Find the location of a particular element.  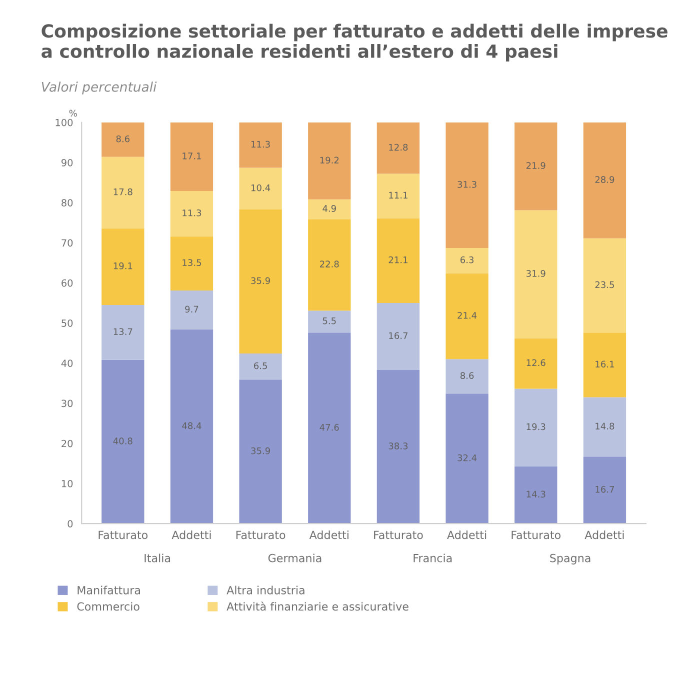

data-label: 38.3 is located at coordinates (398, 446).